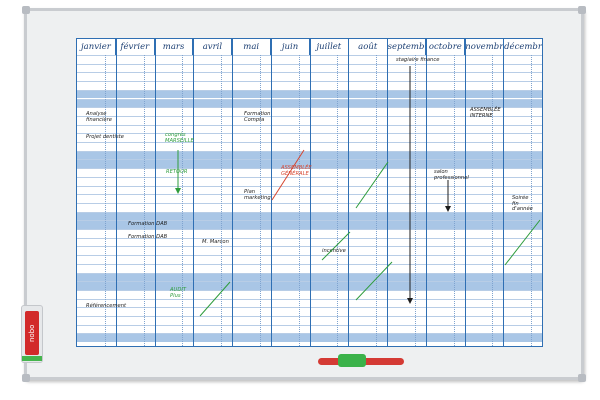  What do you see at coordinates (26, 378) in the screenshot?
I see `board-corner-bl` at bounding box center [26, 378].